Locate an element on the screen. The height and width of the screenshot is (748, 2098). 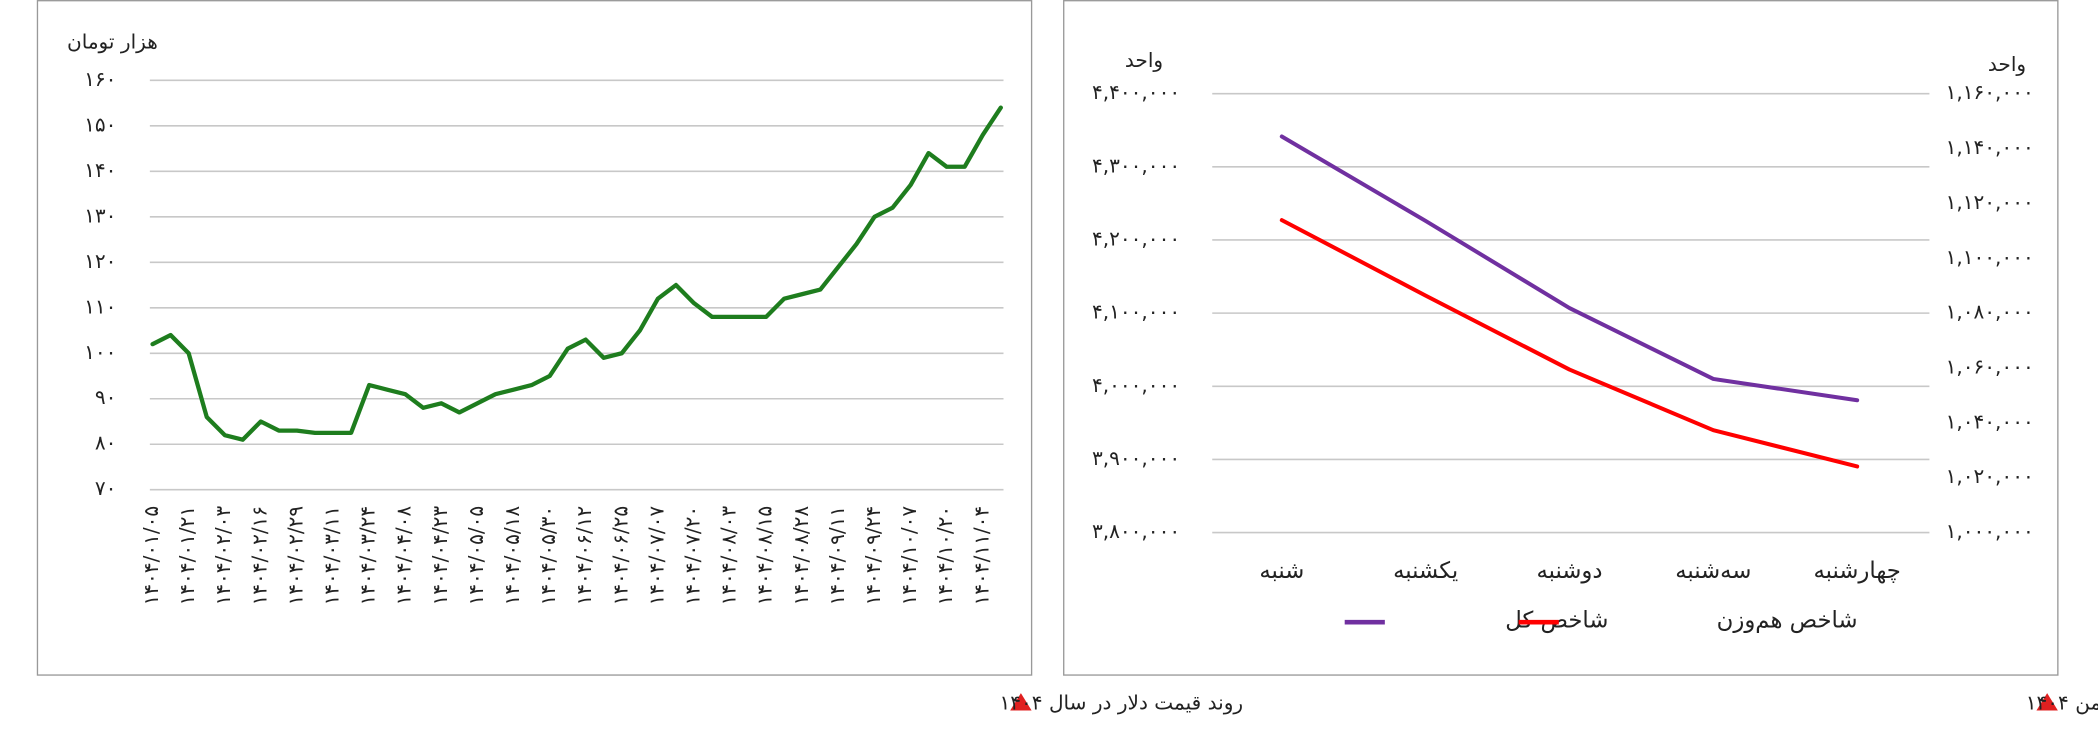
y-tick-label: ۴,۳۰۰,۰۰۰ is located at coordinates (1136, 165).